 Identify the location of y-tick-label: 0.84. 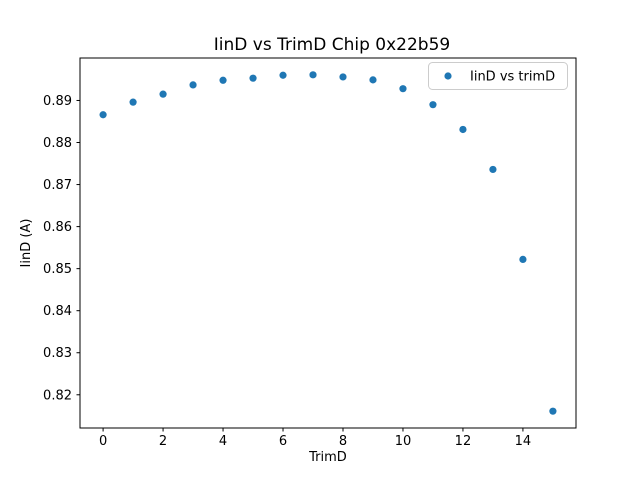
(57, 311).